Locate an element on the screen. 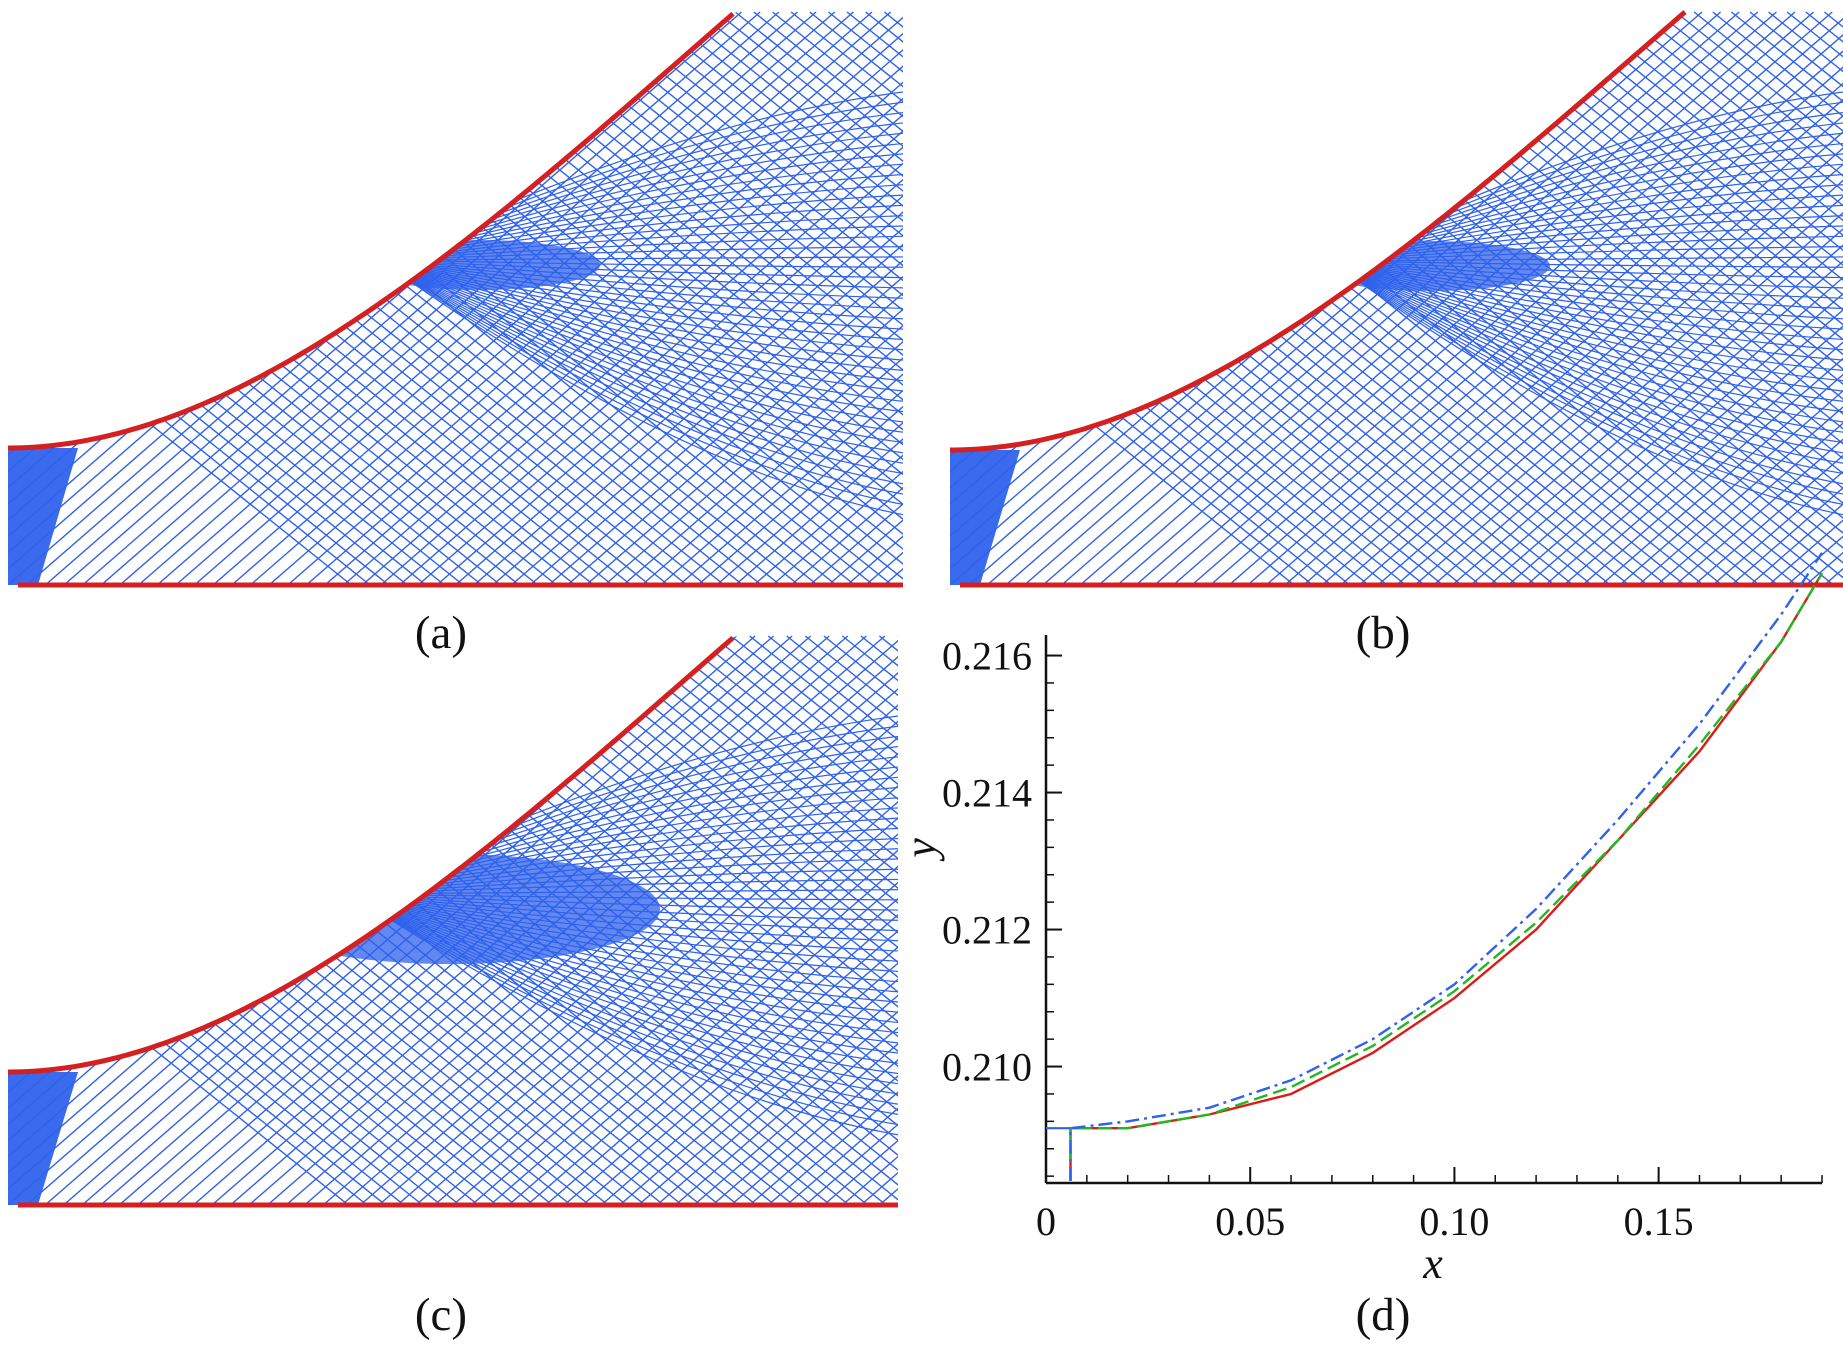  y-tick-label: 0.210 is located at coordinates (987, 1067).